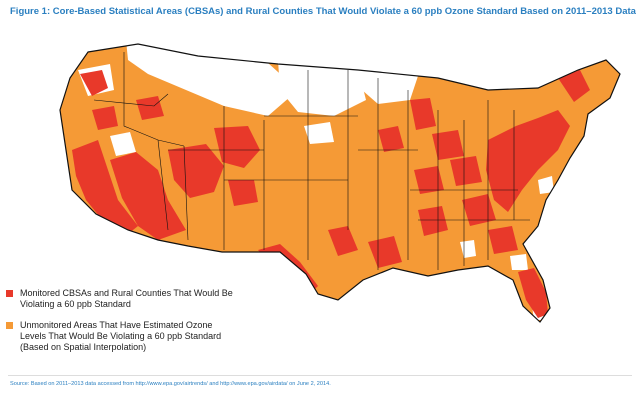 The width and height of the screenshot is (640, 400). What do you see at coordinates (9, 293) in the screenshot?
I see `legend-swatch-monitored` at bounding box center [9, 293].